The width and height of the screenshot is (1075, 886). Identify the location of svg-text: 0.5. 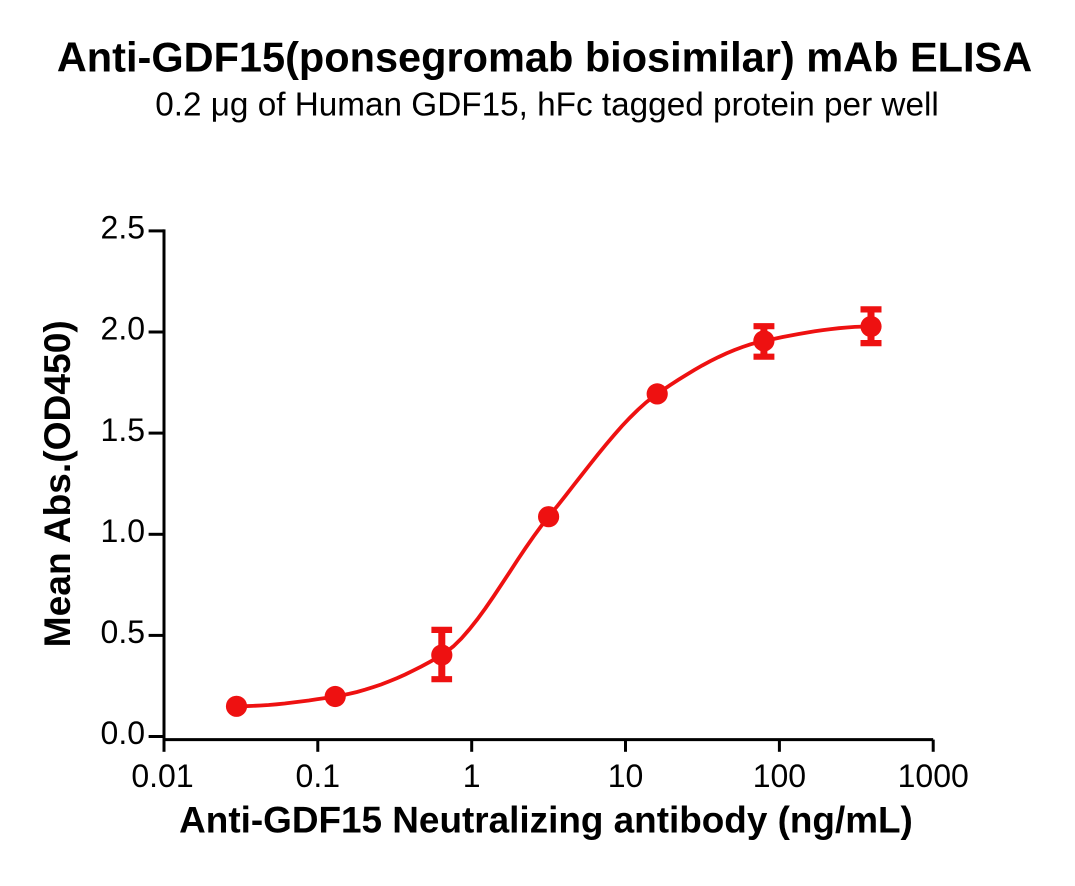
(123, 632).